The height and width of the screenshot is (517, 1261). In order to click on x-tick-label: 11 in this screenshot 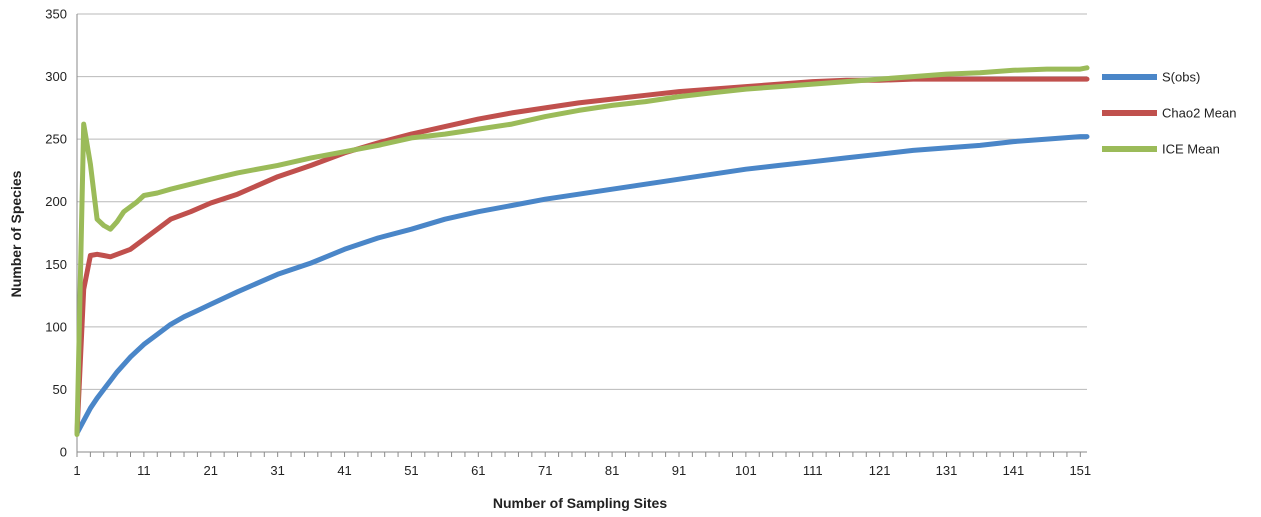, I will do `click(144, 470)`.